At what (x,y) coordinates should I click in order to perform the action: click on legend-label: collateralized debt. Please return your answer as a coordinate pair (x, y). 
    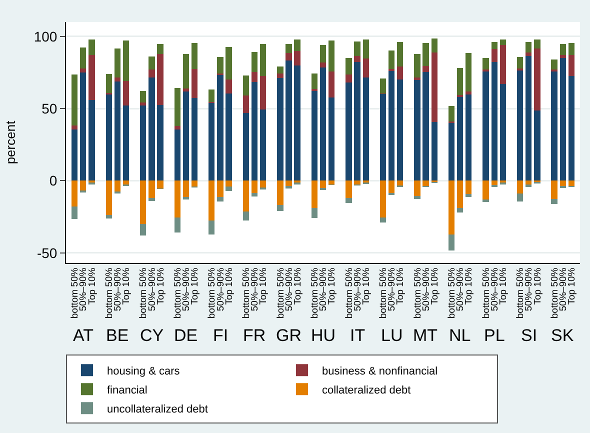
    Looking at the image, I should click on (366, 390).